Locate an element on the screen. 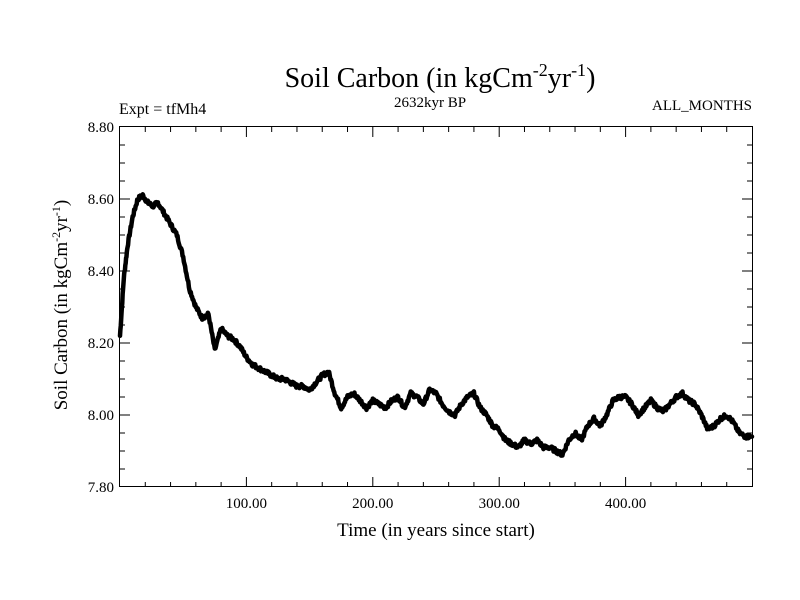 The height and width of the screenshot is (600, 800). subtitle-period: 2632kyr BP is located at coordinates (430, 103).